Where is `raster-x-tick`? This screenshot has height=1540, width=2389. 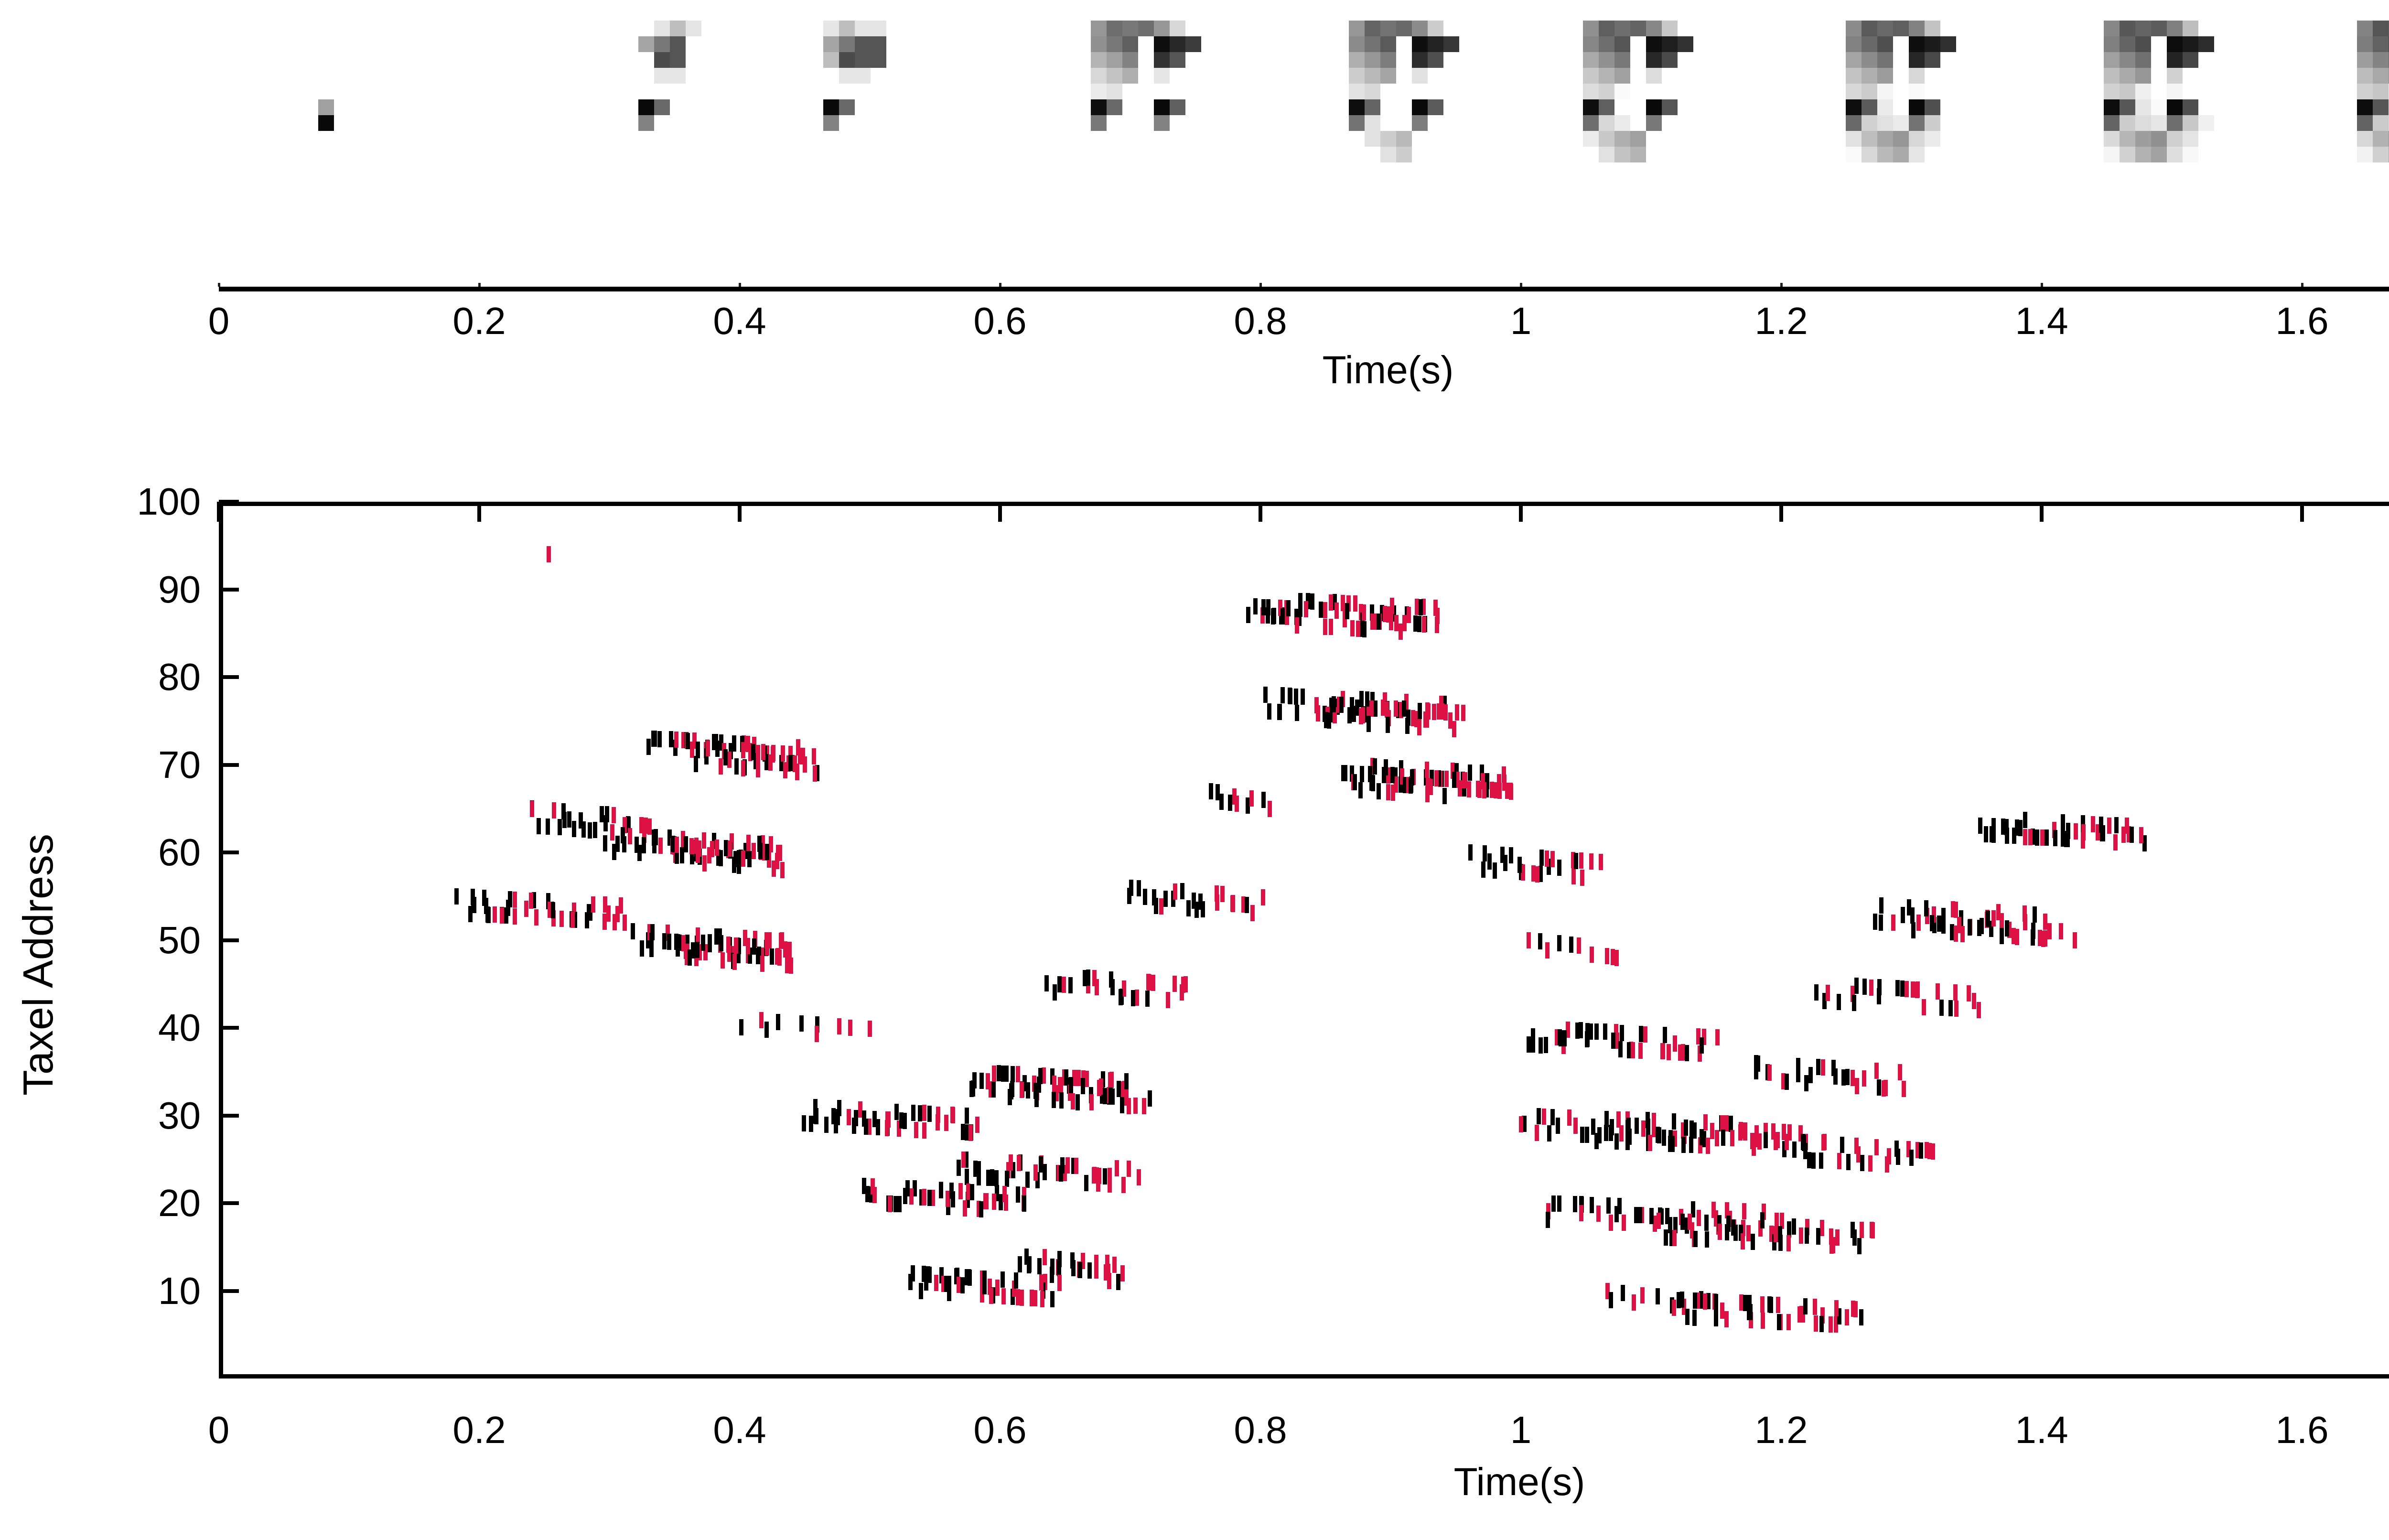
raster-x-tick is located at coordinates (219, 512).